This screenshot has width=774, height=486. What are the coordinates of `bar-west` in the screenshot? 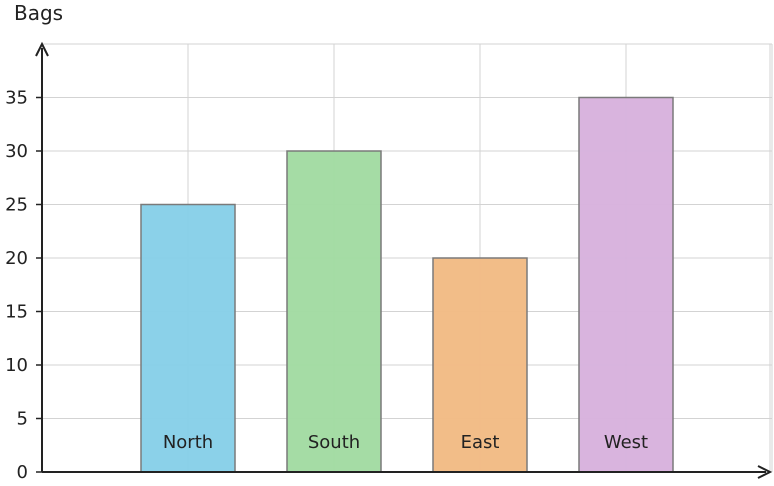 It's located at (626, 284).